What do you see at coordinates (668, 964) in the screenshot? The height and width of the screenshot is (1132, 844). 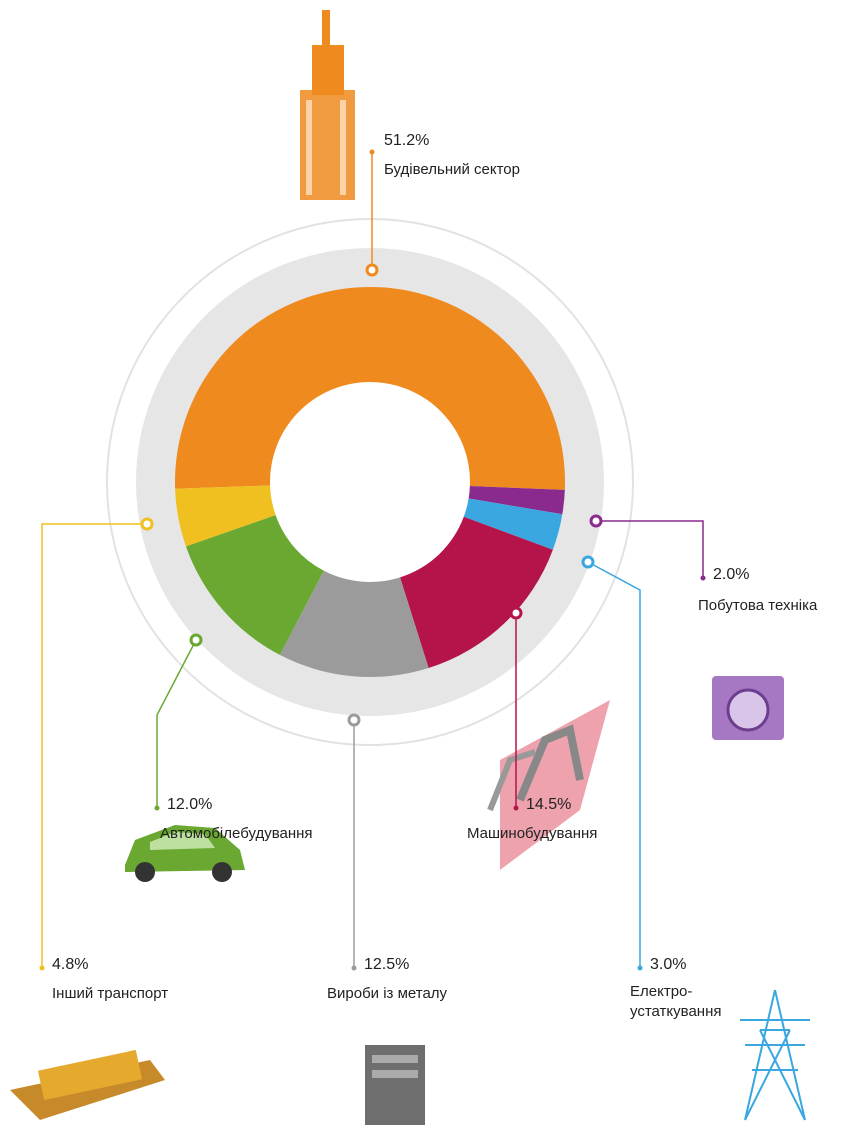 I see `value-label: 3.0%` at bounding box center [668, 964].